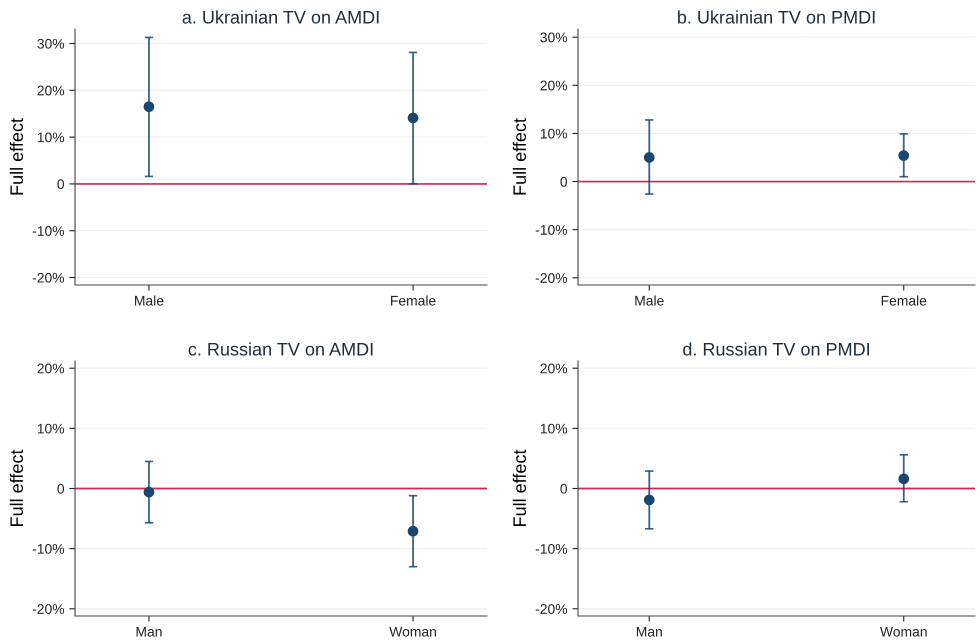 The image size is (980, 643). What do you see at coordinates (280, 349) in the screenshot?
I see `chart-title: c. Russian TV on AMDI` at bounding box center [280, 349].